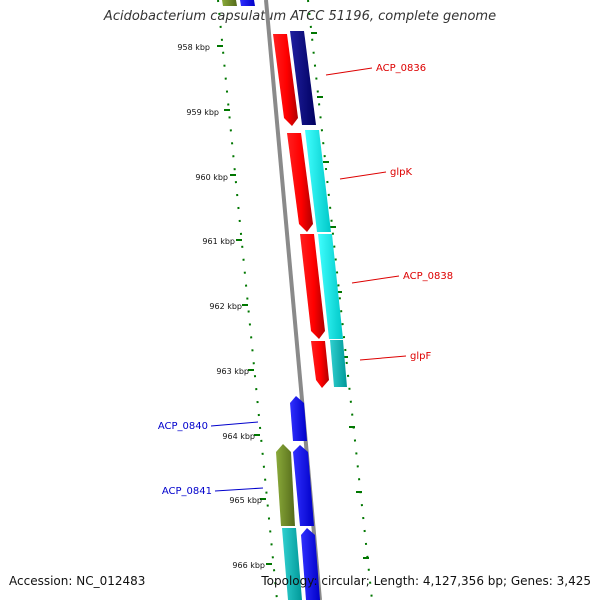  What do you see at coordinates (401, 172) in the screenshot?
I see `gene-label-glpk: glpK` at bounding box center [401, 172].